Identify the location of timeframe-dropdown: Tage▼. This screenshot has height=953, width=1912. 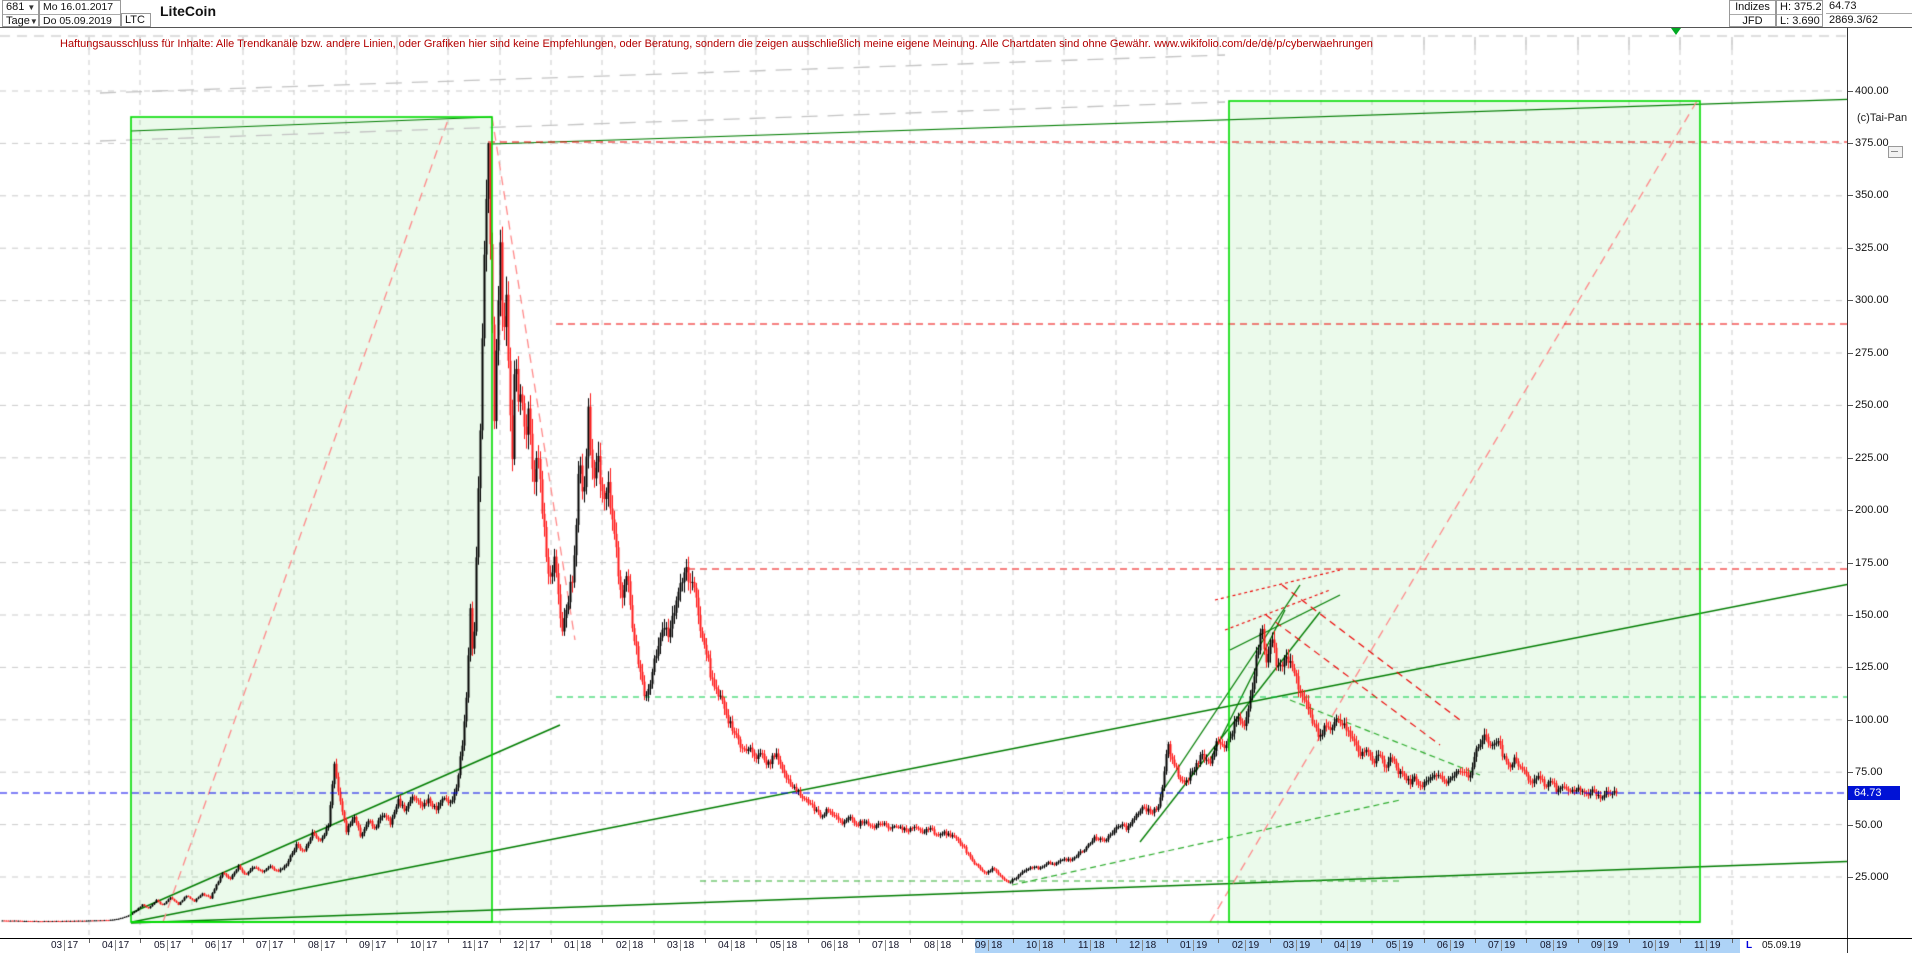
(20, 21).